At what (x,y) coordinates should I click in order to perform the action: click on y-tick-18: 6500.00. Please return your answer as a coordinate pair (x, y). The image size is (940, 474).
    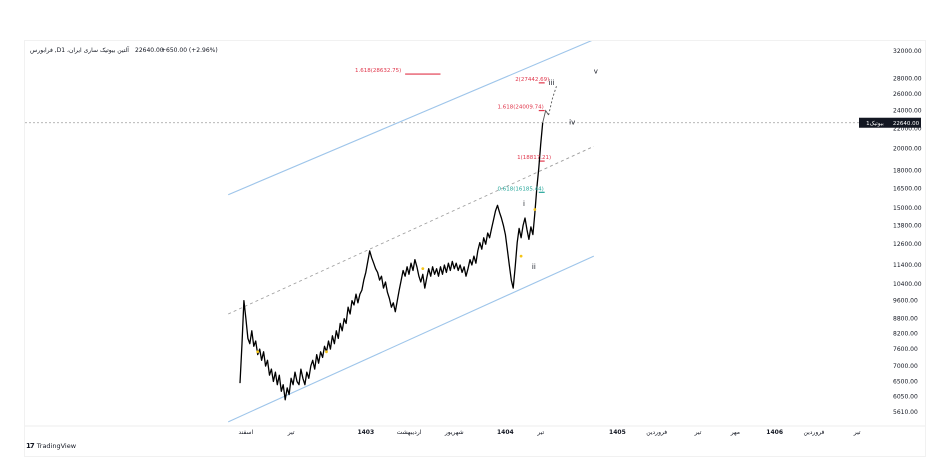
    Looking at the image, I should click on (905, 381).